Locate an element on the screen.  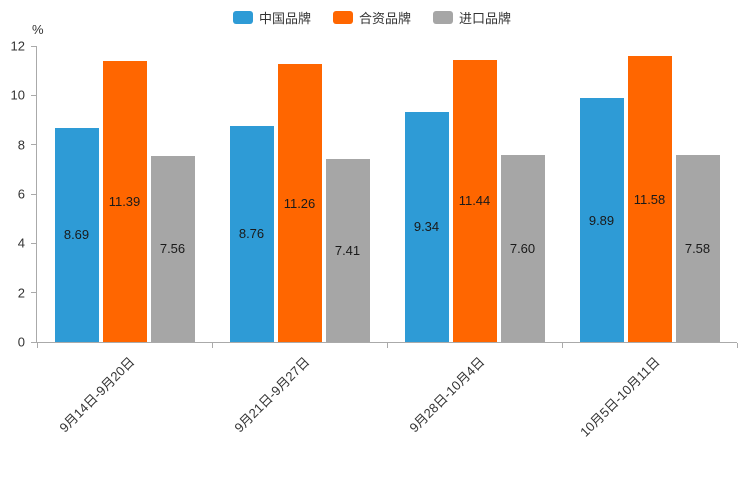
legend-item: 中国品牌 is located at coordinates (271, 17).